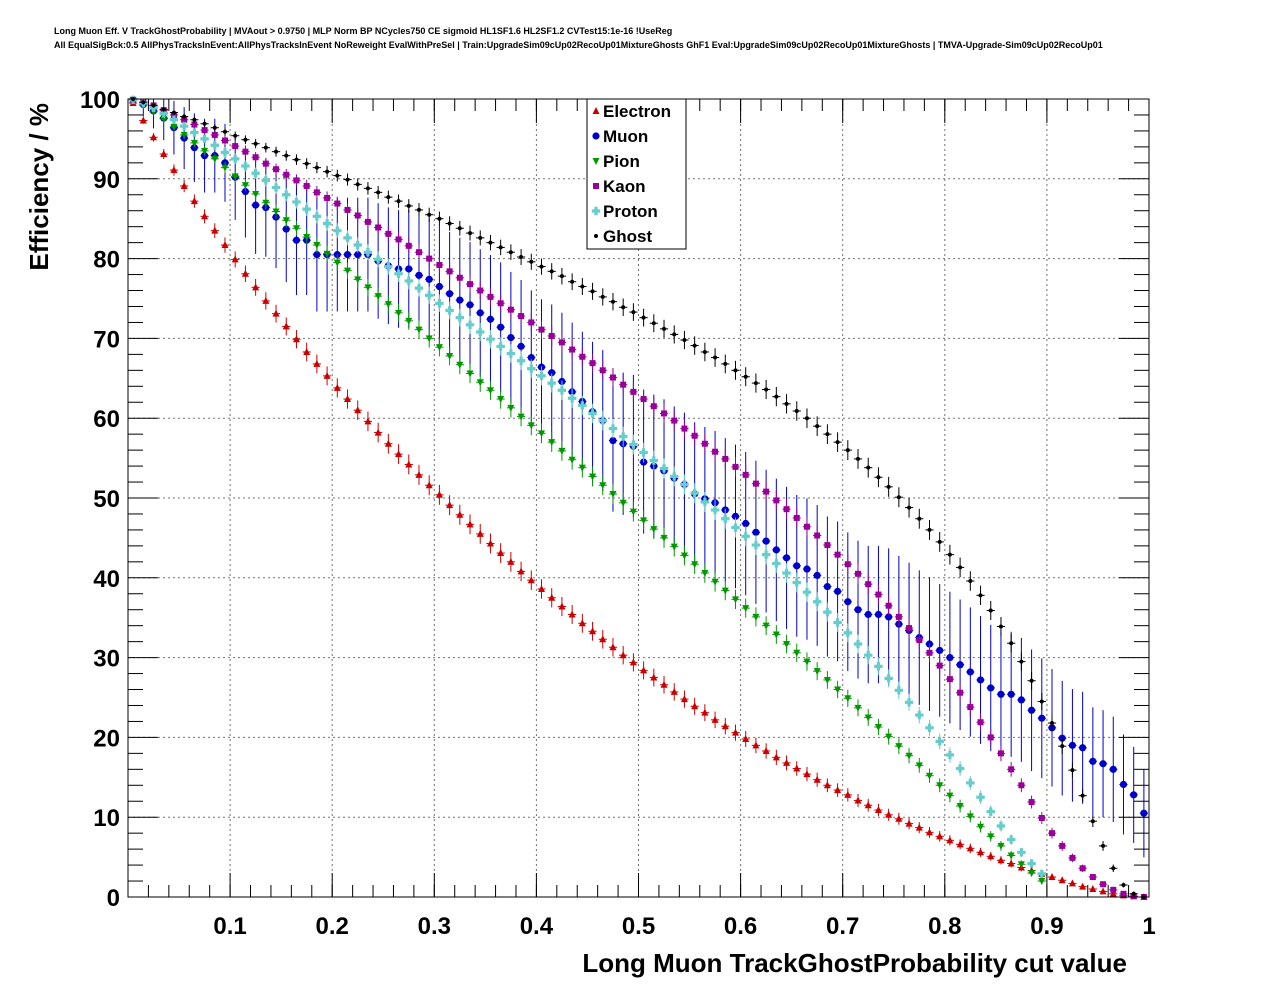  What do you see at coordinates (106, 818) in the screenshot?
I see `y-tick-label: 10` at bounding box center [106, 818].